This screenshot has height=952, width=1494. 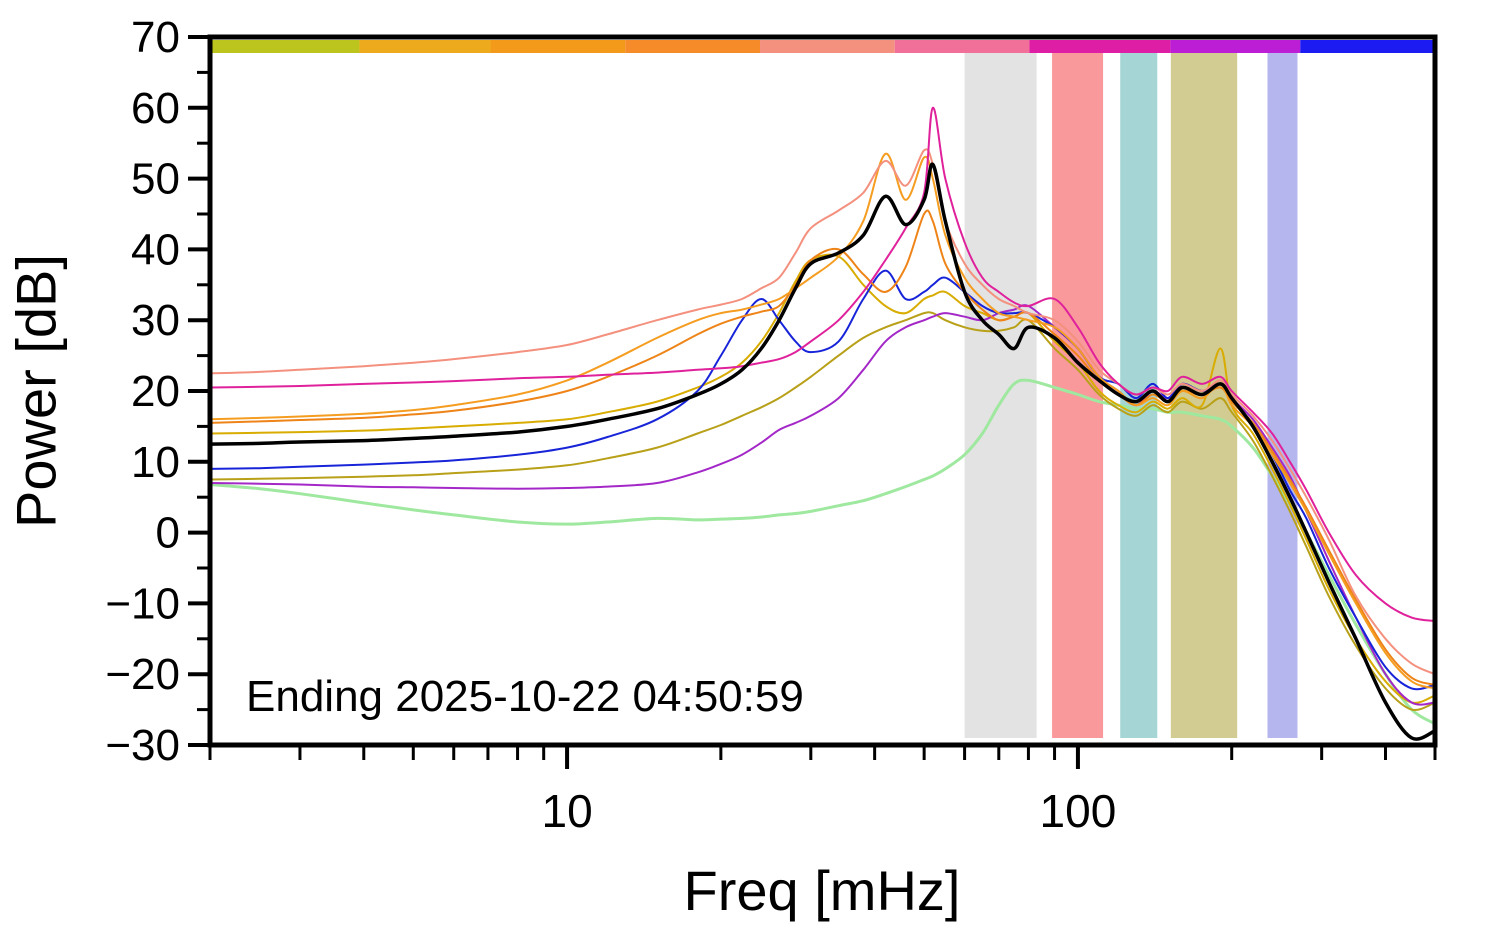 What do you see at coordinates (525, 696) in the screenshot?
I see `ending-timestamp: Ending 2025-10-22 04:50:59` at bounding box center [525, 696].